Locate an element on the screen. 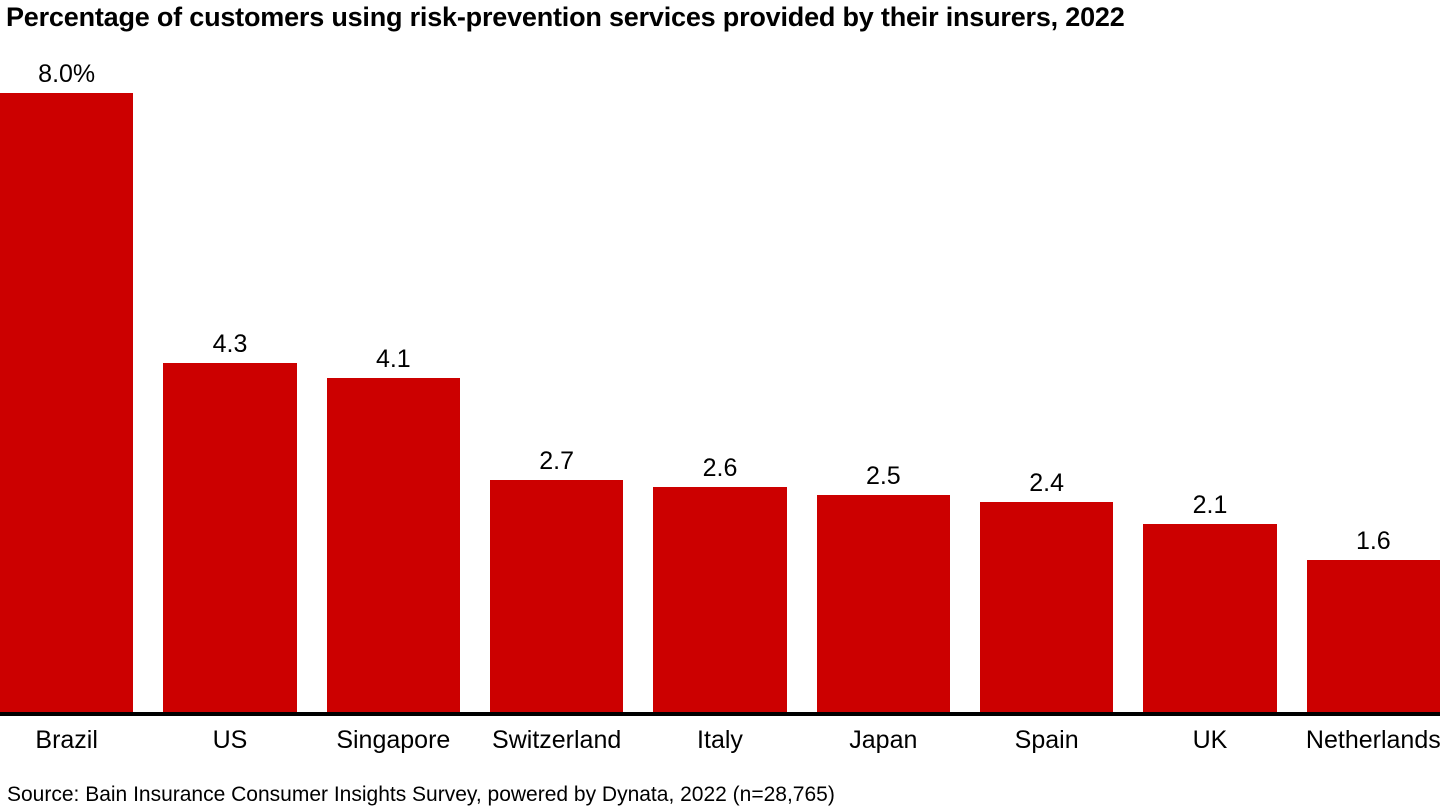  value-label-singapore: 4.1 is located at coordinates (393, 358).